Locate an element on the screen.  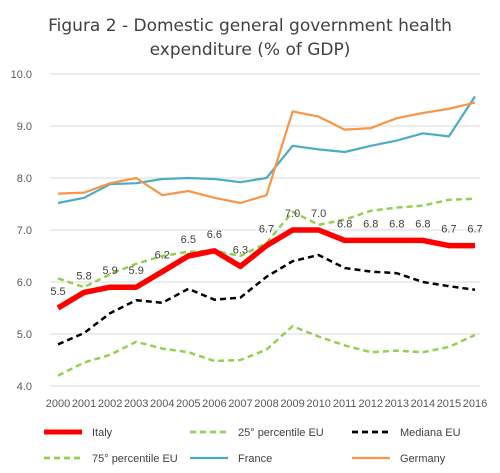
x-tick-label: 2000 is located at coordinates (58, 404).